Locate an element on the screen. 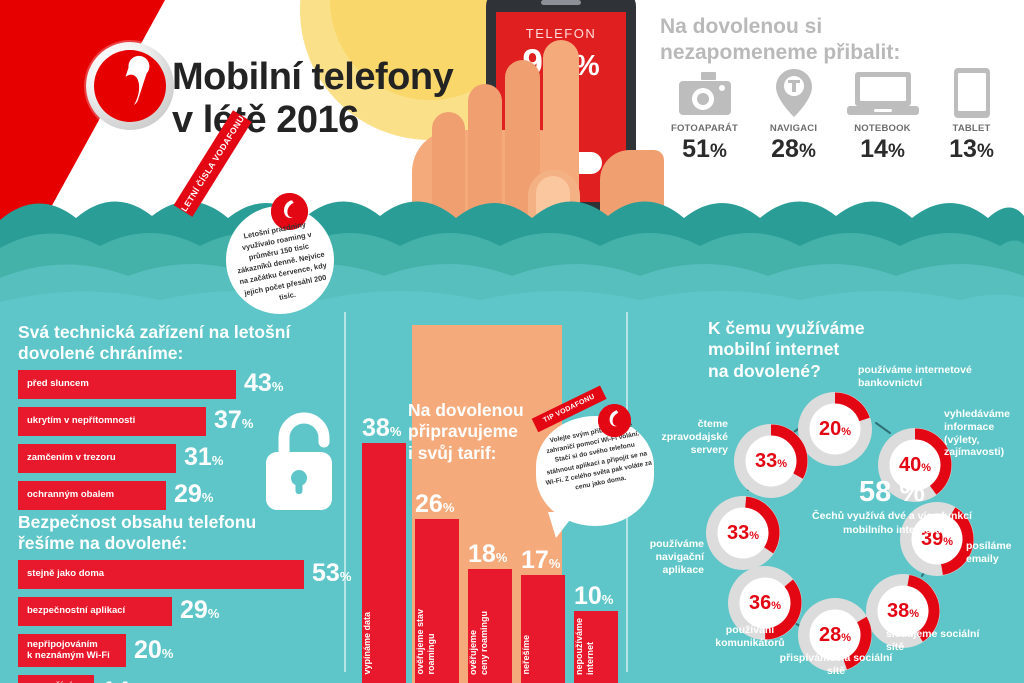  vodafone-logo-inner is located at coordinates (130, 86).